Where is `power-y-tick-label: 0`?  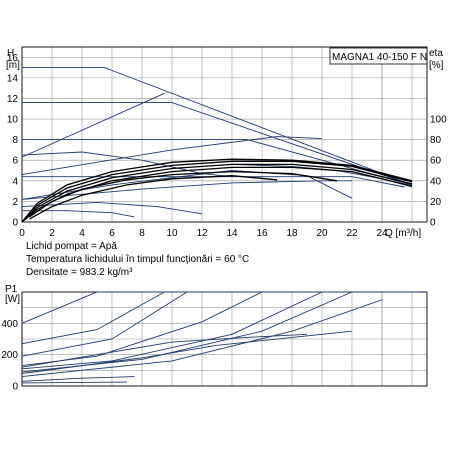
power-y-tick-label: 0 is located at coordinates (15, 387).